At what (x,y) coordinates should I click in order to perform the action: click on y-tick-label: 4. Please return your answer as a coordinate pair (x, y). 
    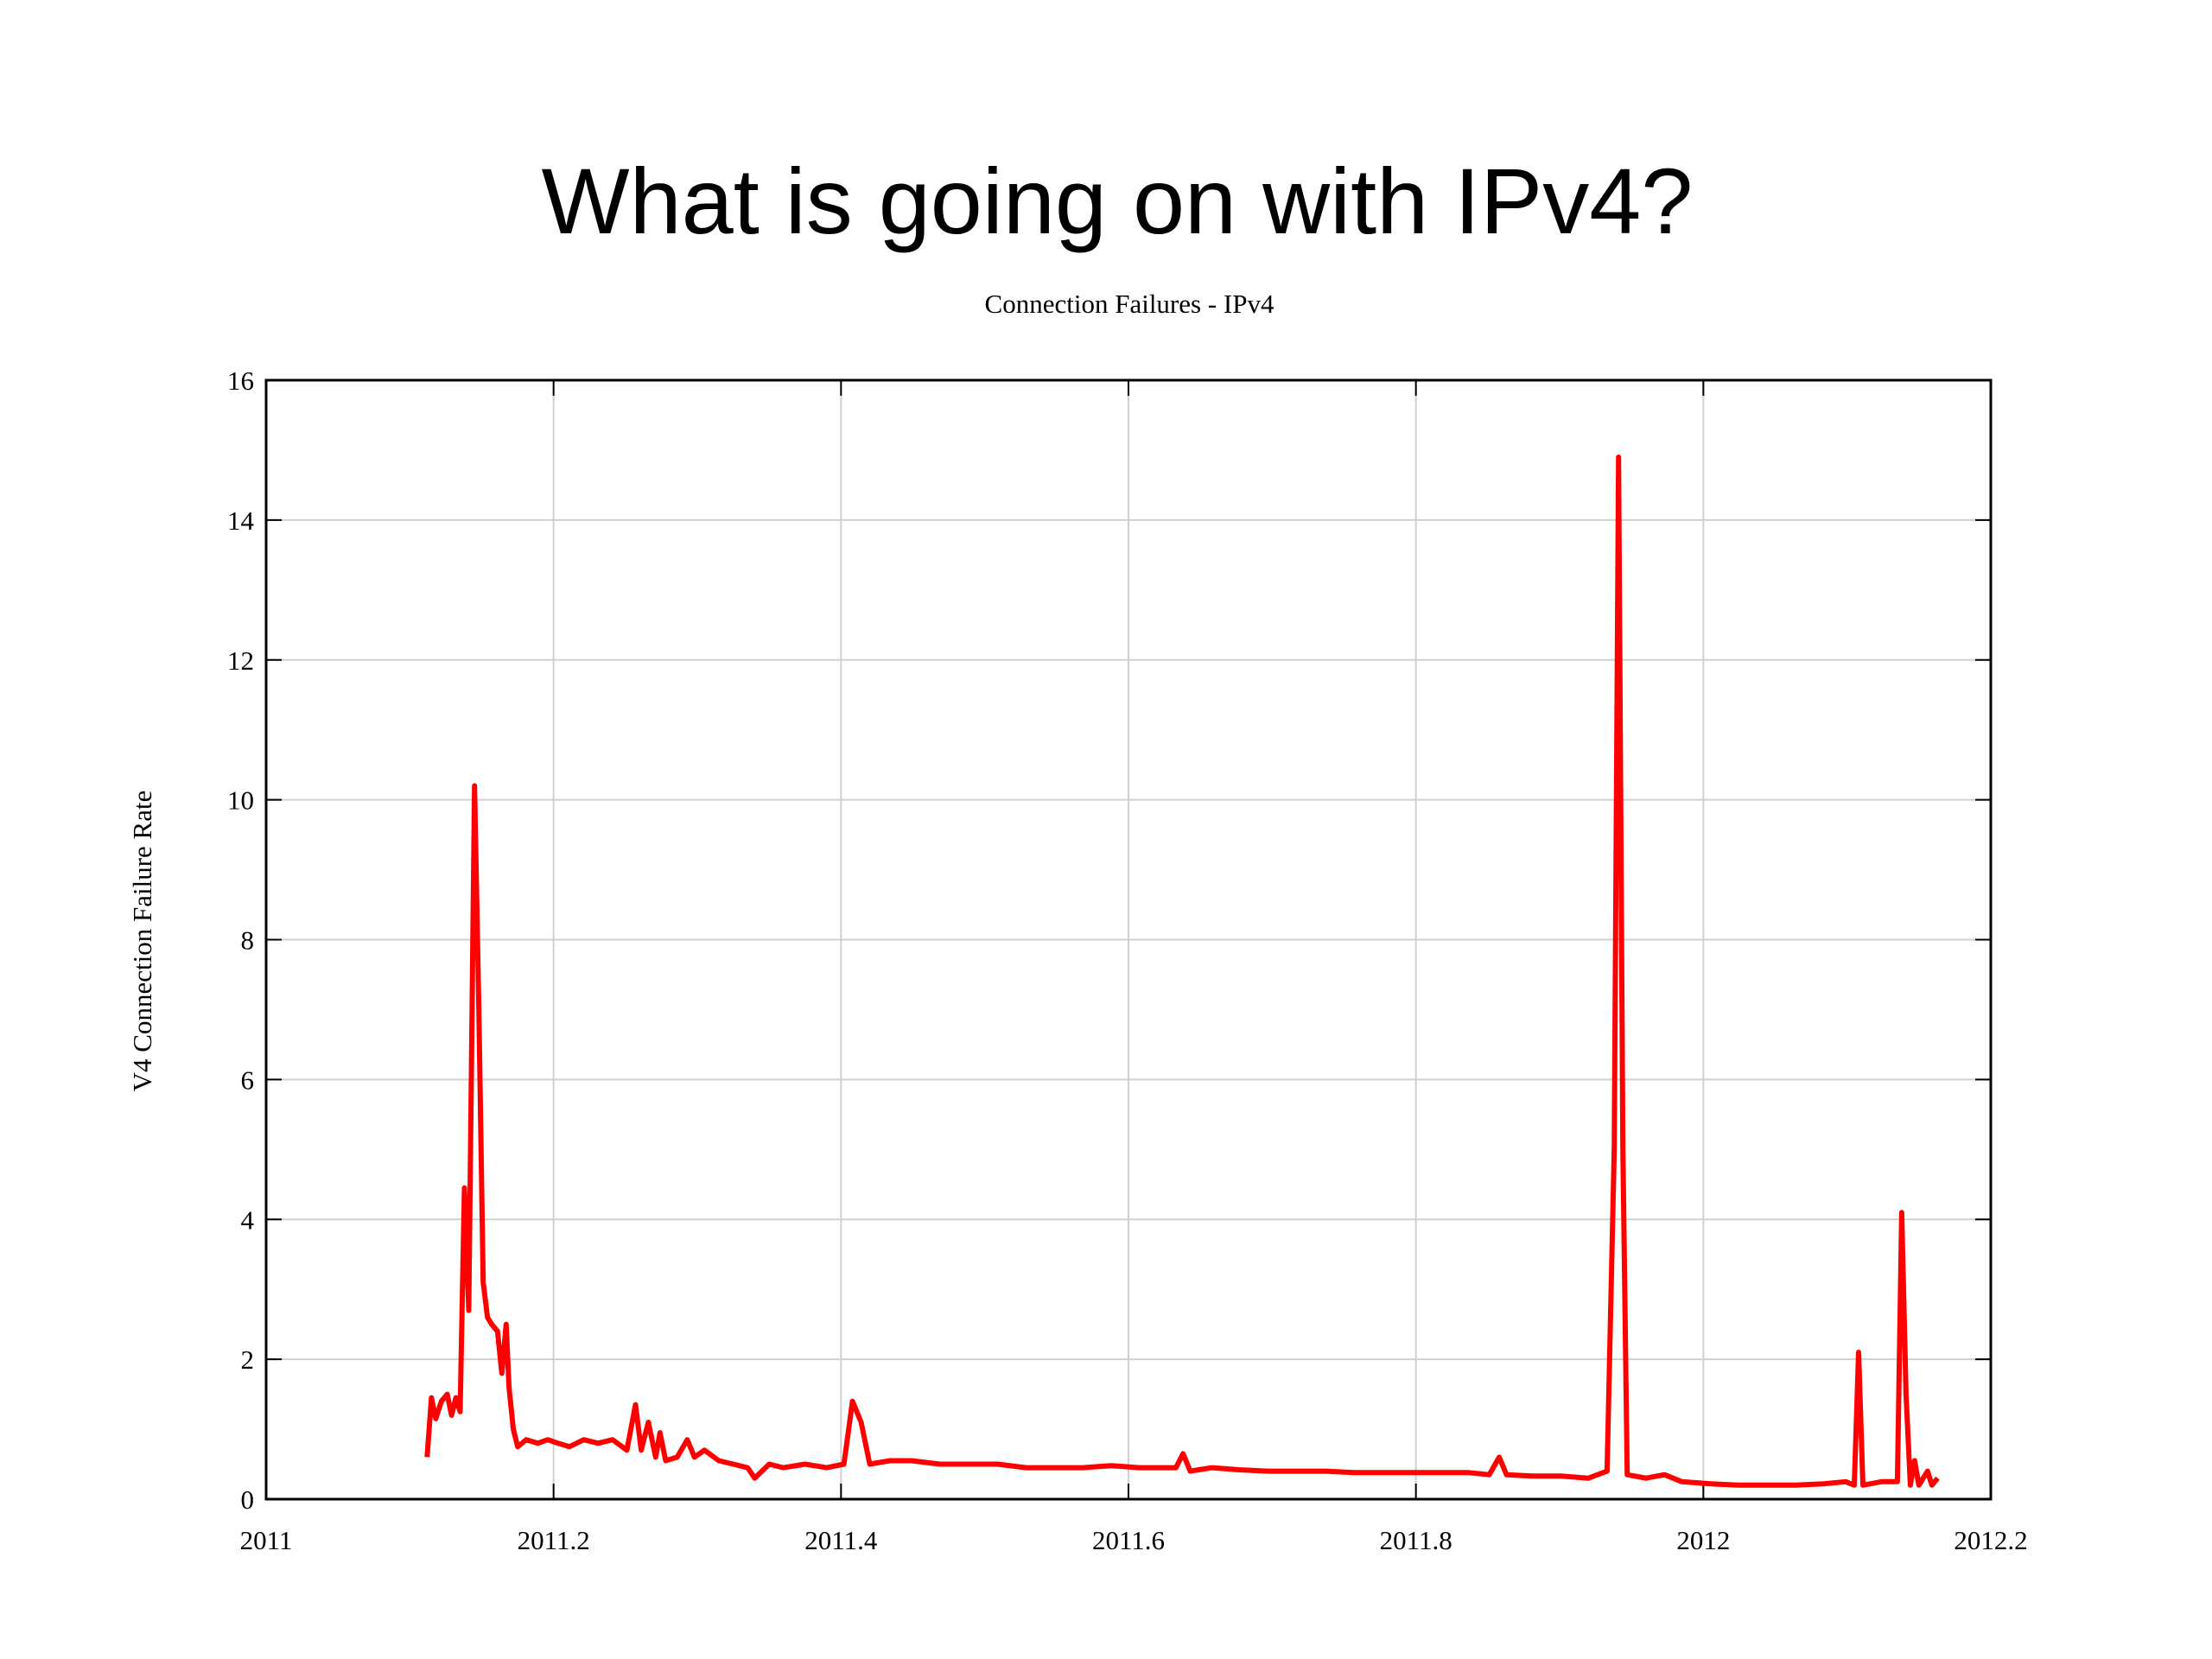
    Looking at the image, I should click on (248, 1220).